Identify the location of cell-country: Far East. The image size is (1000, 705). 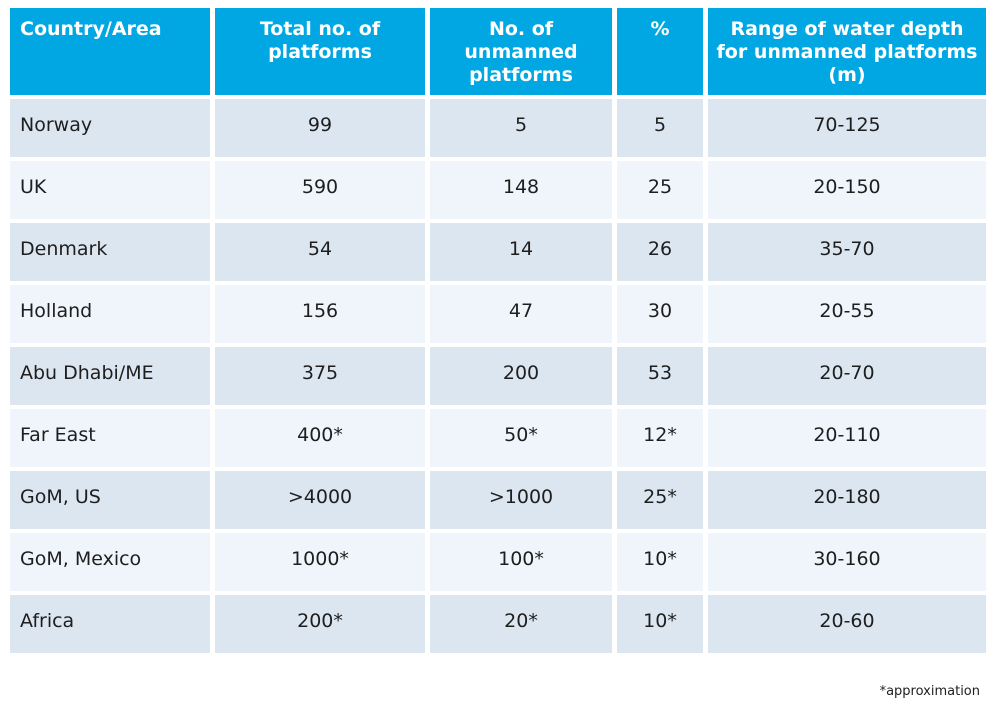
(110, 438).